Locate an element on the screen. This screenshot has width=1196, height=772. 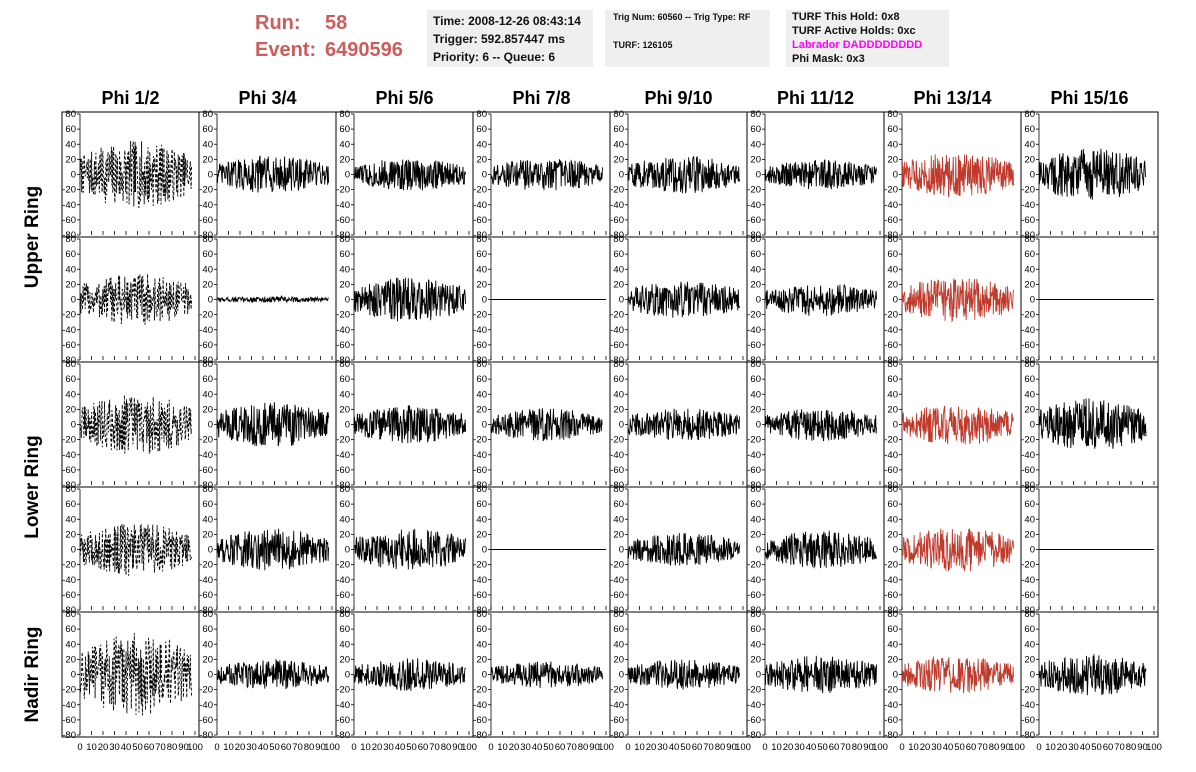
x-tick-label: 10 is located at coordinates (639, 747).